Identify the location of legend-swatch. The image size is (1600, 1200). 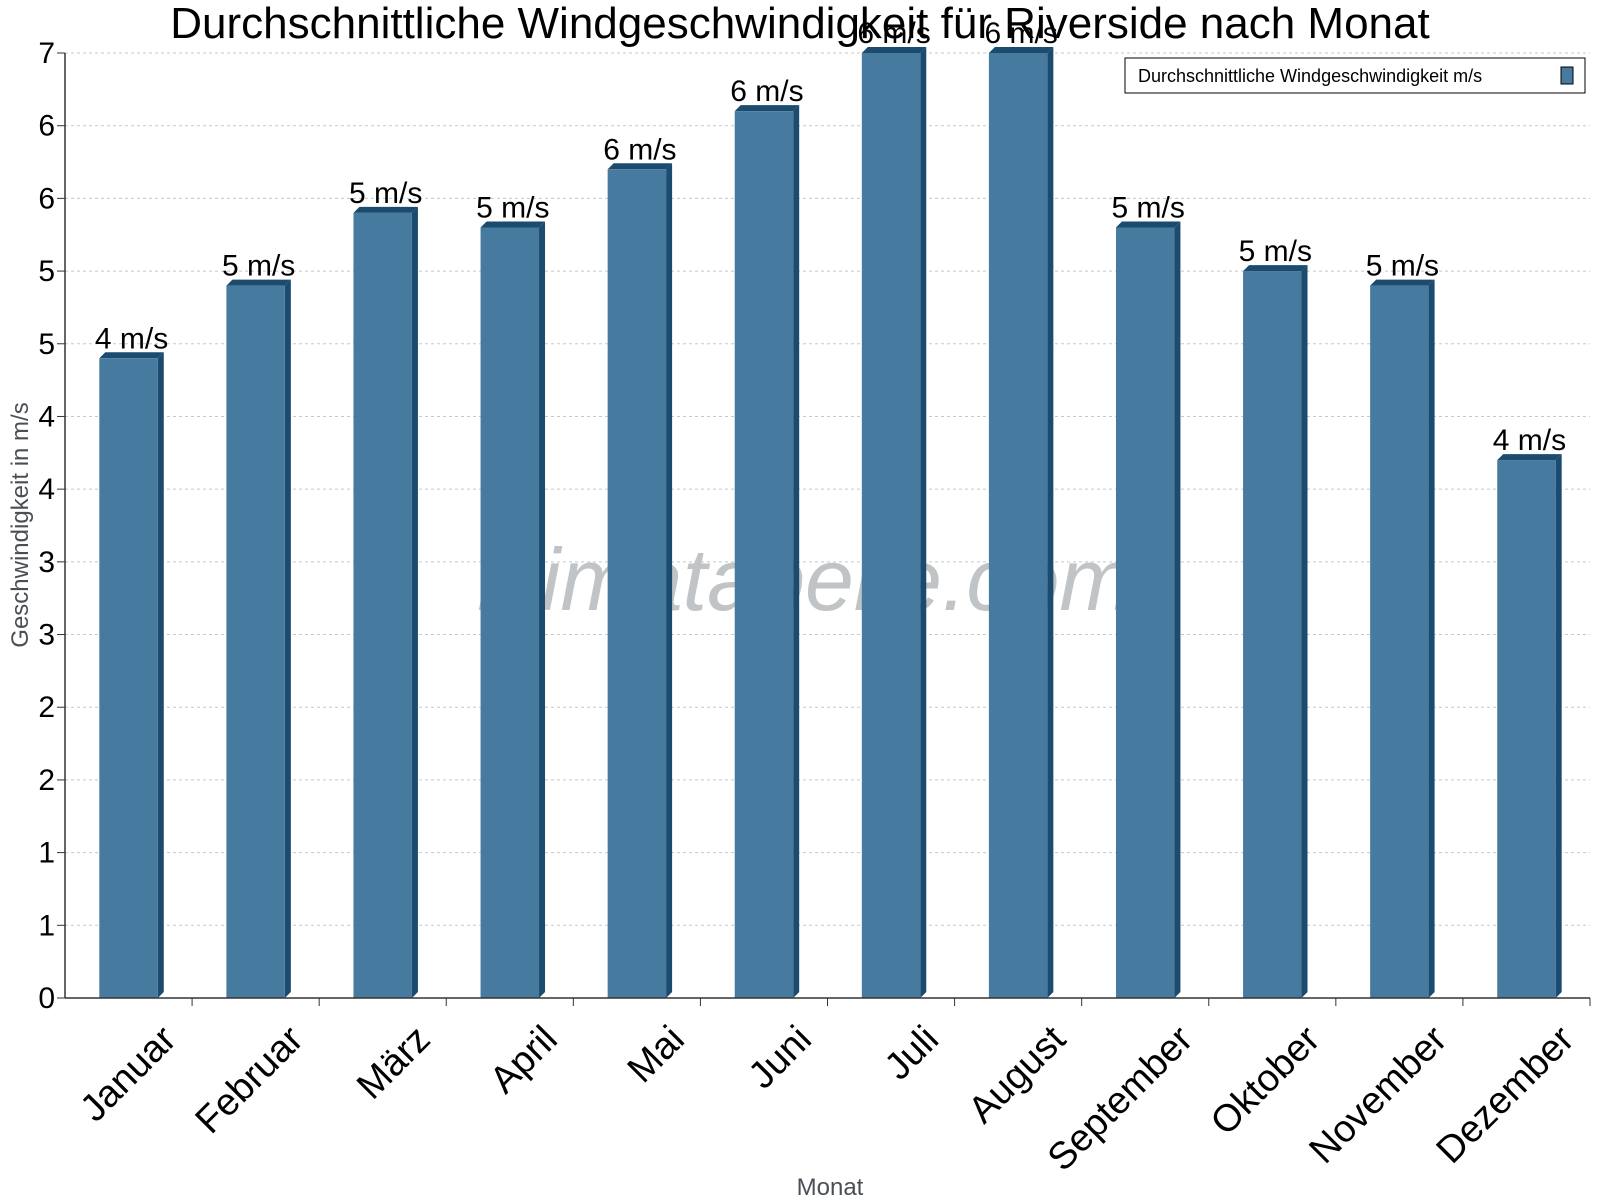
(1567, 75).